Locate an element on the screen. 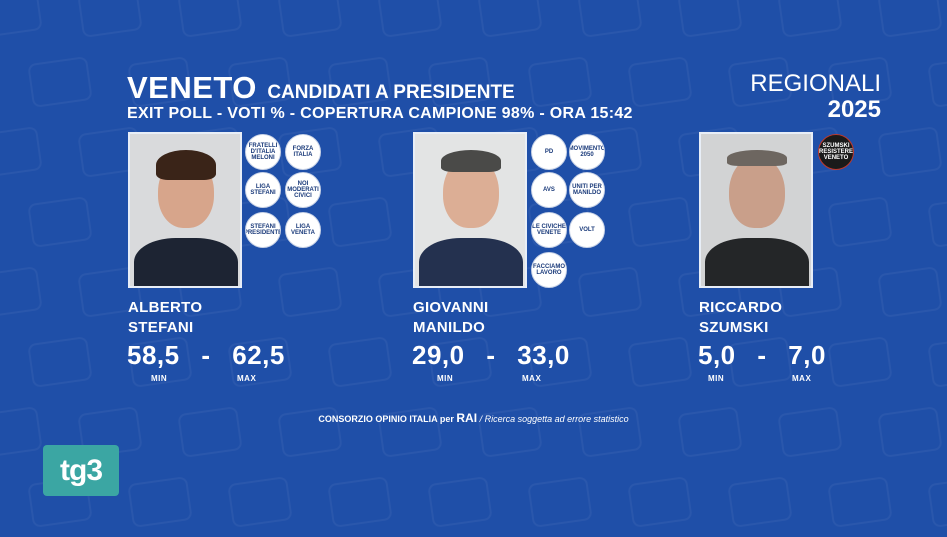  candidate-last-name: MANILDO is located at coordinates (449, 327).